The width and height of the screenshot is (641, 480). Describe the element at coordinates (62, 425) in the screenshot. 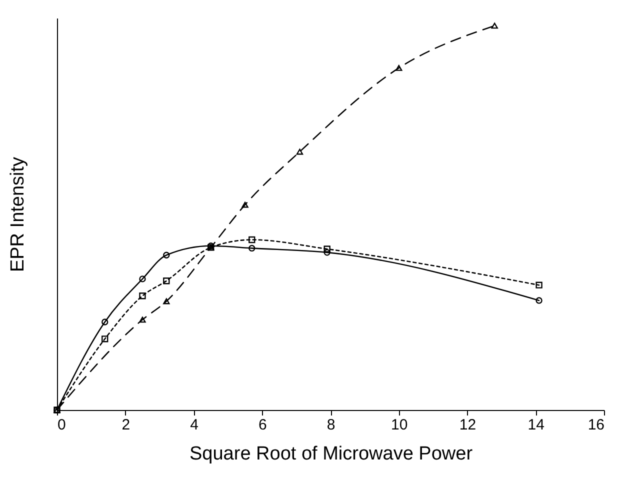

I see `x-tick-label: 0` at that location.